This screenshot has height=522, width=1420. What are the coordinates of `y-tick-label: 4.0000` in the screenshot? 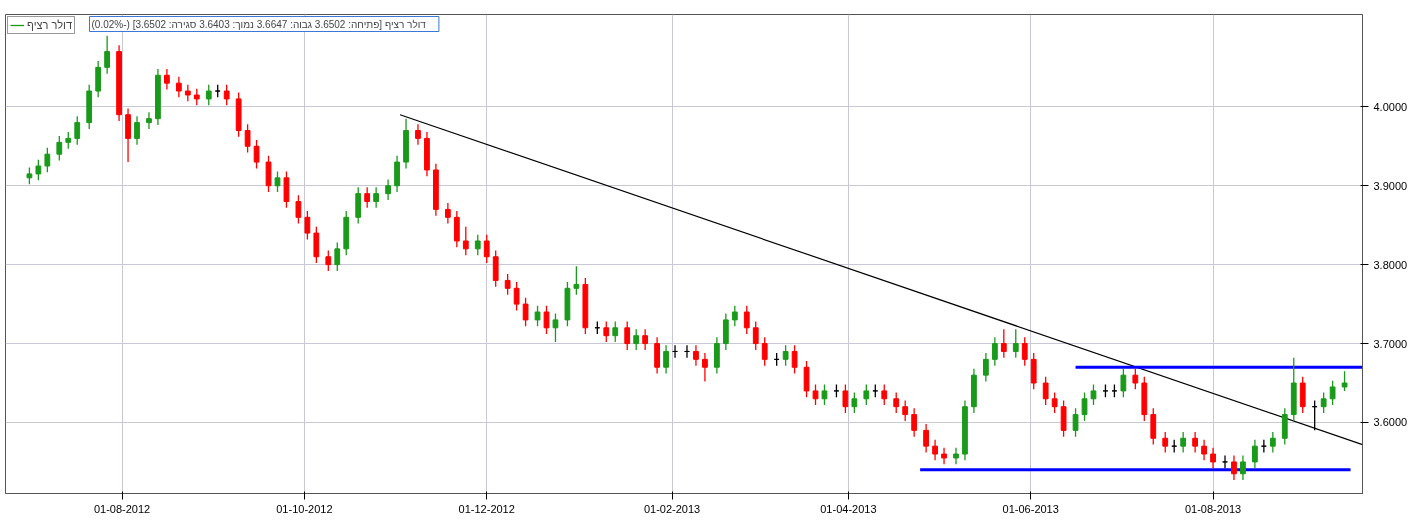 It's located at (1390, 106).